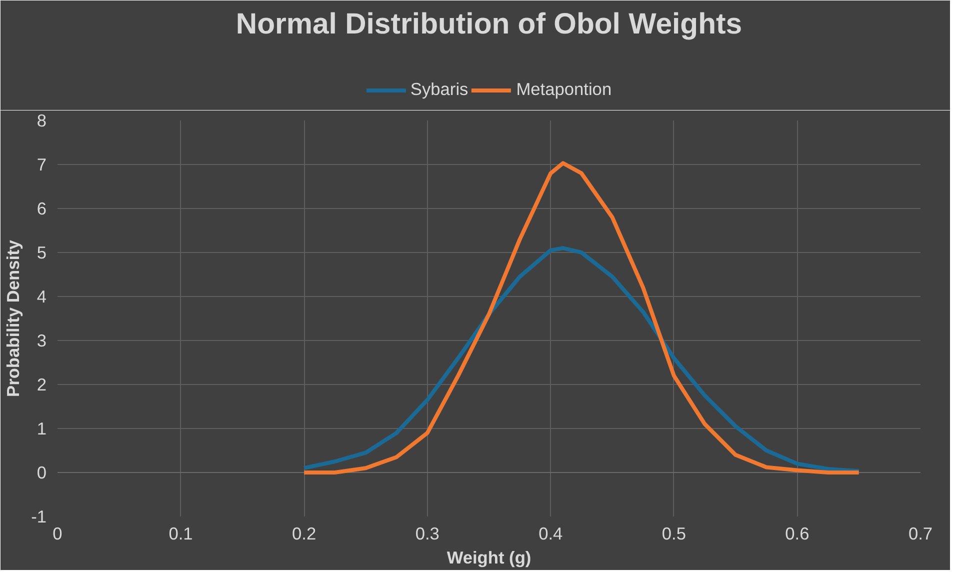  What do you see at coordinates (41, 208) in the screenshot?
I see `y-tick-label: 6` at bounding box center [41, 208].